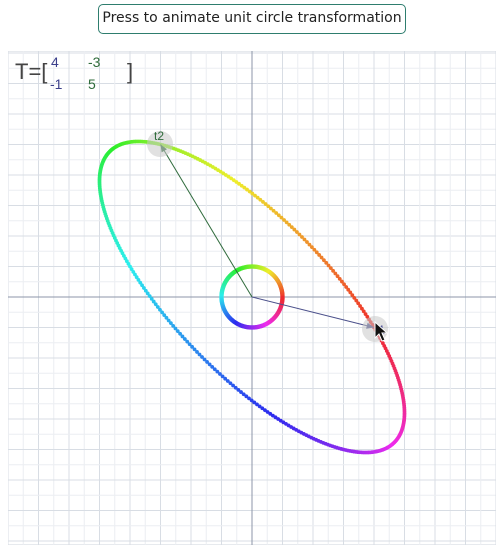 The height and width of the screenshot is (550, 504). Describe the element at coordinates (55, 62) in the screenshot. I see `matrix-entry-a: 4` at that location.